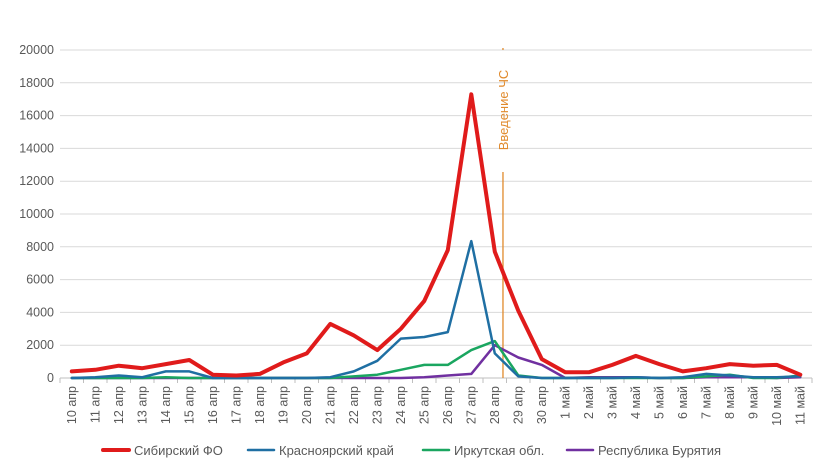 The image size is (826, 473). What do you see at coordinates (448, 405) in the screenshot?
I see `x-tick-label: 26 апр` at bounding box center [448, 405].